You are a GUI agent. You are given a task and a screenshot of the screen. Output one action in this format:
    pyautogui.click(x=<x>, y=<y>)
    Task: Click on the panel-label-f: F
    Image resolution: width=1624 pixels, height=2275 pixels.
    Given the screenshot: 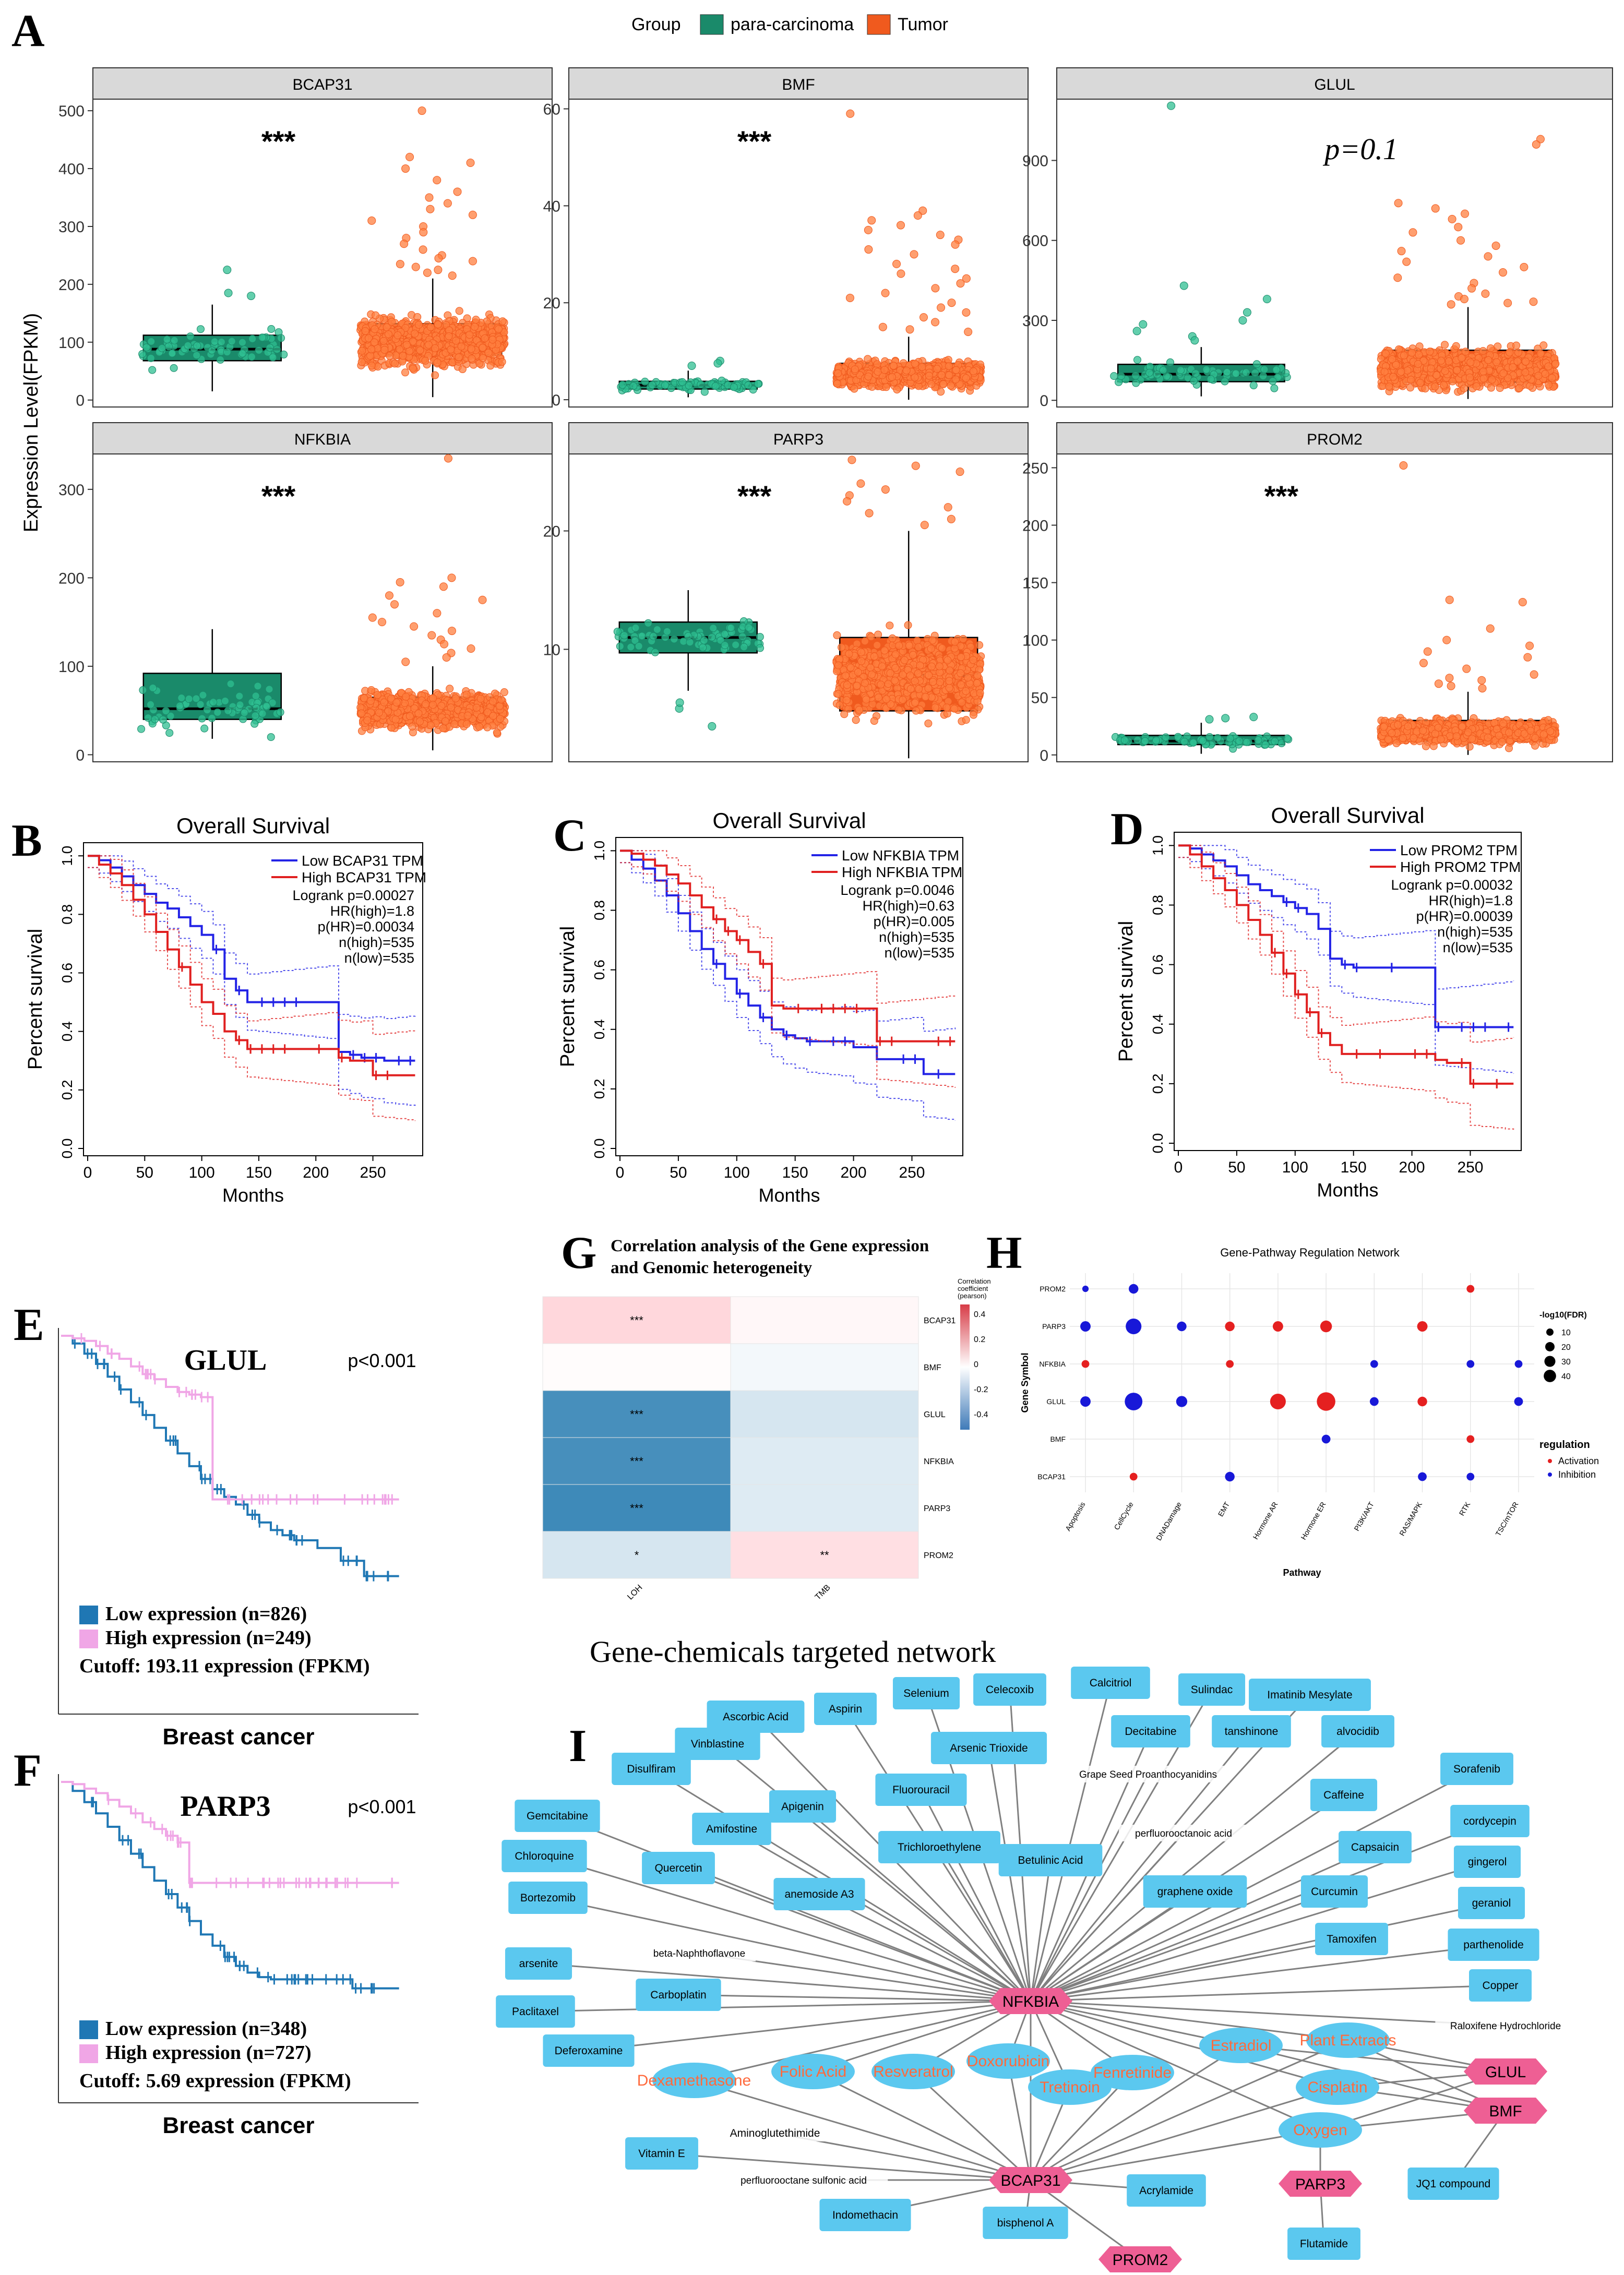 What is the action you would take?
    pyautogui.click(x=28, y=1771)
    